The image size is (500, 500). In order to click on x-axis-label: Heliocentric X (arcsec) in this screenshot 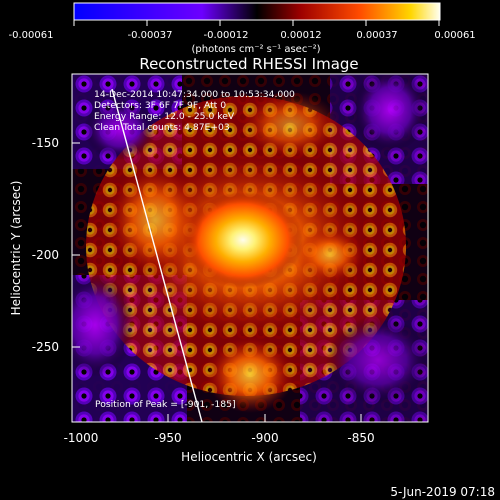, I will do `click(249, 457)`.